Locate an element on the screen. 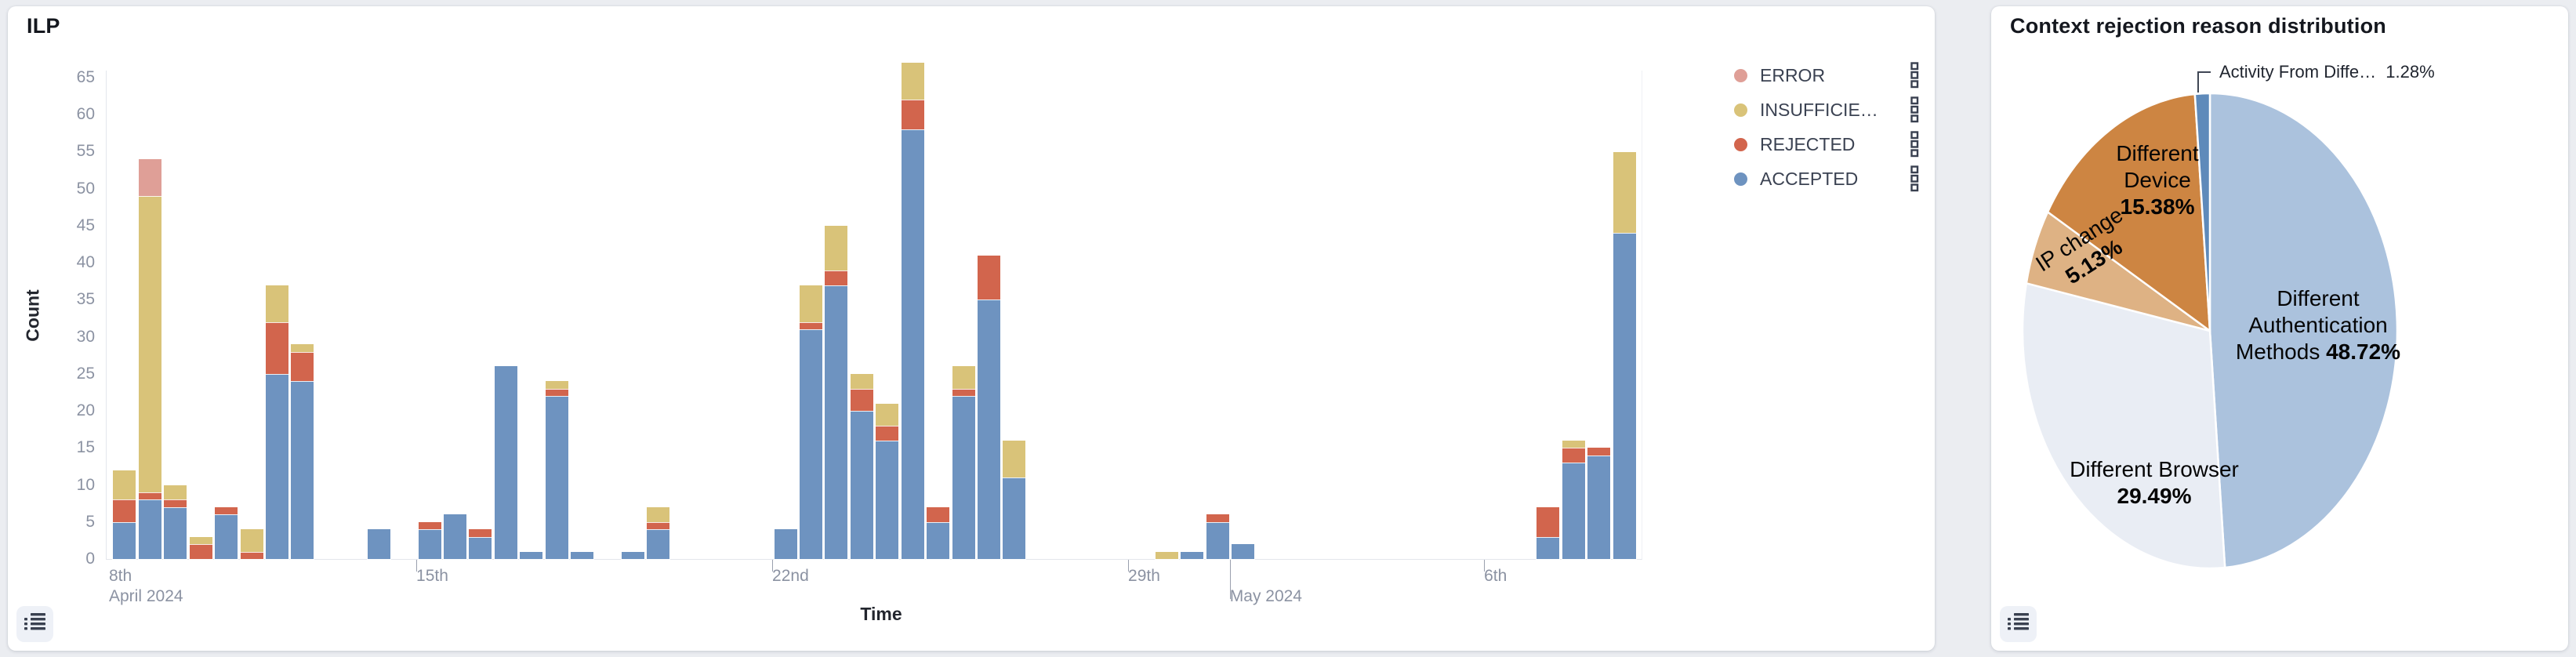 The height and width of the screenshot is (657, 2576). legend-item-rejected: REJECTED is located at coordinates (1794, 144).